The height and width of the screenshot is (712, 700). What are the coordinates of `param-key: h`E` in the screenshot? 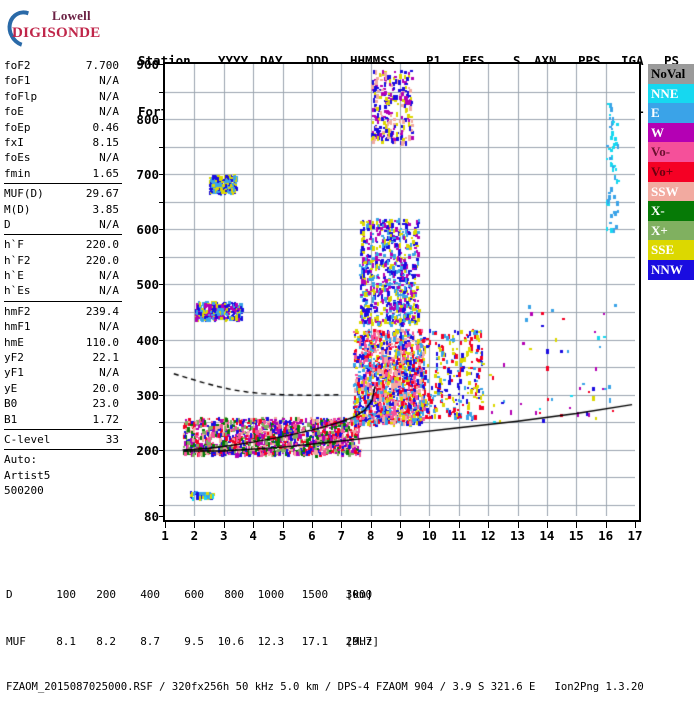 It's located at (14, 276).